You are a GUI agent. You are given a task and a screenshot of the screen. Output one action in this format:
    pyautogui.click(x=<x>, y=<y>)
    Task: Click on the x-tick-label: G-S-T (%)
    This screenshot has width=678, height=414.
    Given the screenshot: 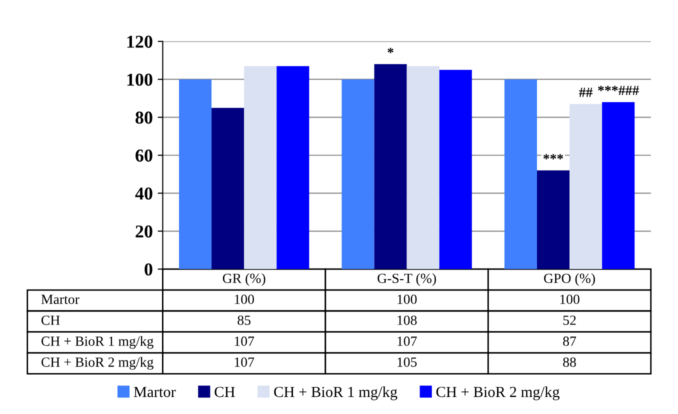 What is the action you would take?
    pyautogui.click(x=407, y=279)
    